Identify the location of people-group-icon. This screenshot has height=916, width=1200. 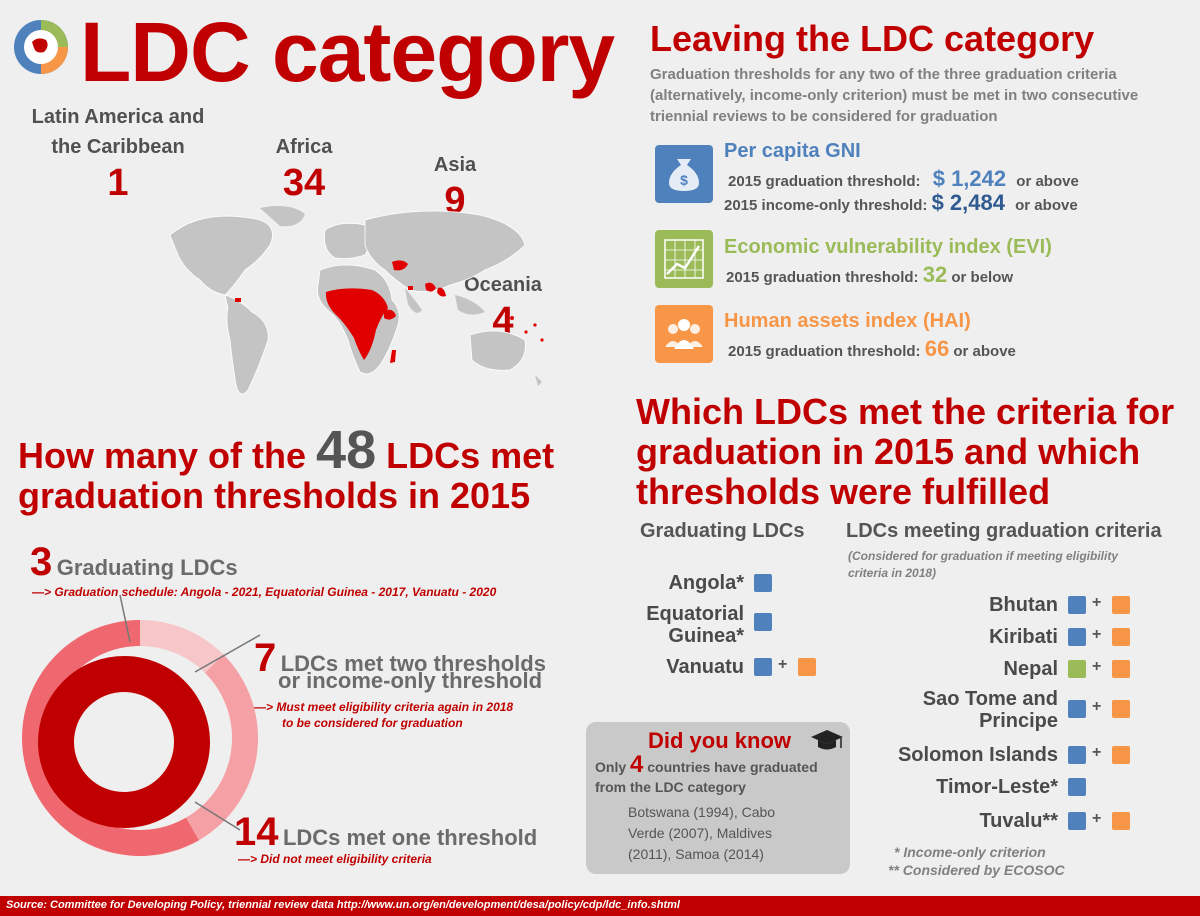
(684, 334).